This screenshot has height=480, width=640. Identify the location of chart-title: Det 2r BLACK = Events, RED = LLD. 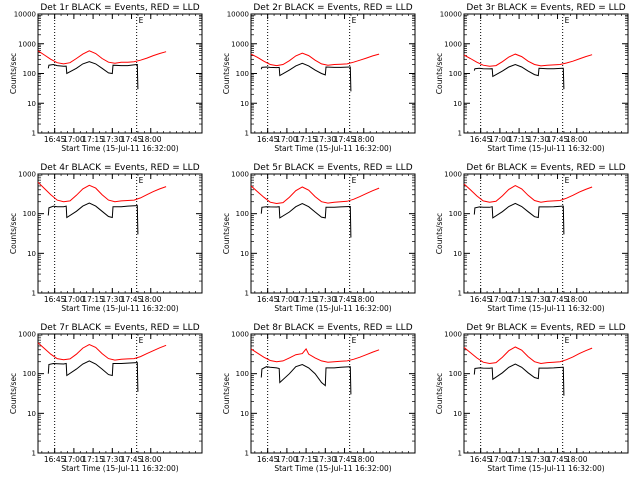
(332, 8).